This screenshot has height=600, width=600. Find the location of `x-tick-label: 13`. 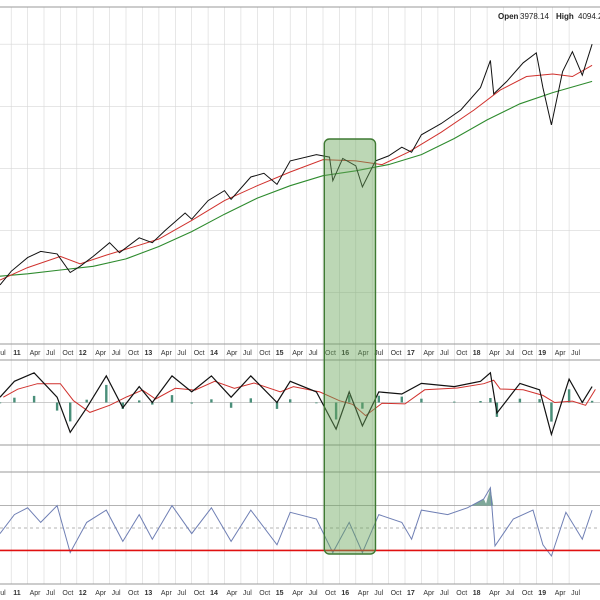

x-tick-label: 13 is located at coordinates (149, 353).